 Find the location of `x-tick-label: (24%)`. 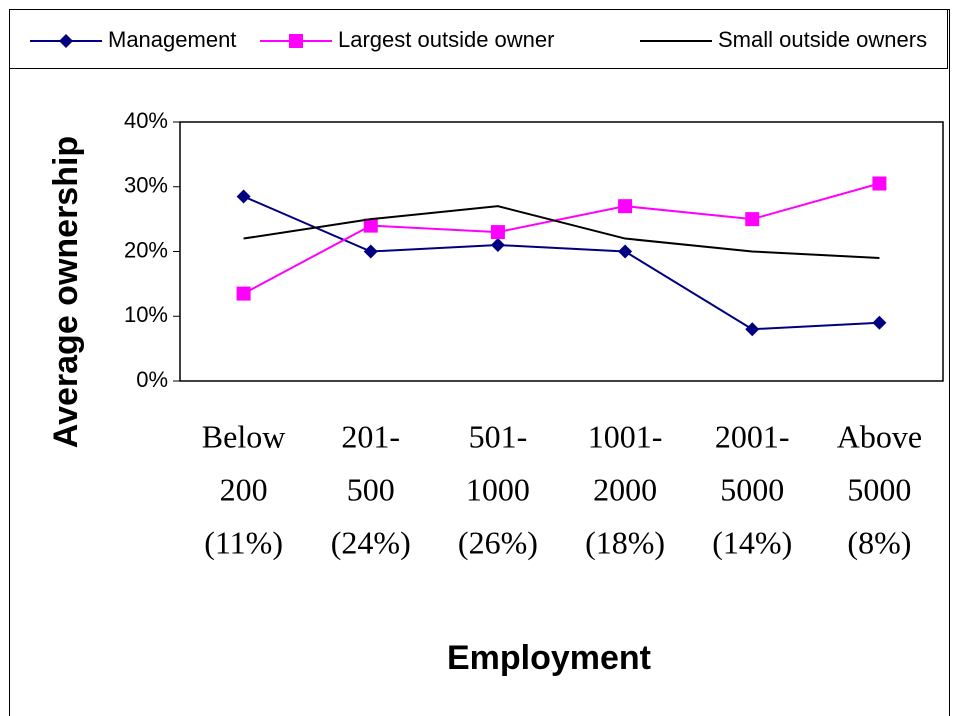

x-tick-label: (24%) is located at coordinates (371, 542).